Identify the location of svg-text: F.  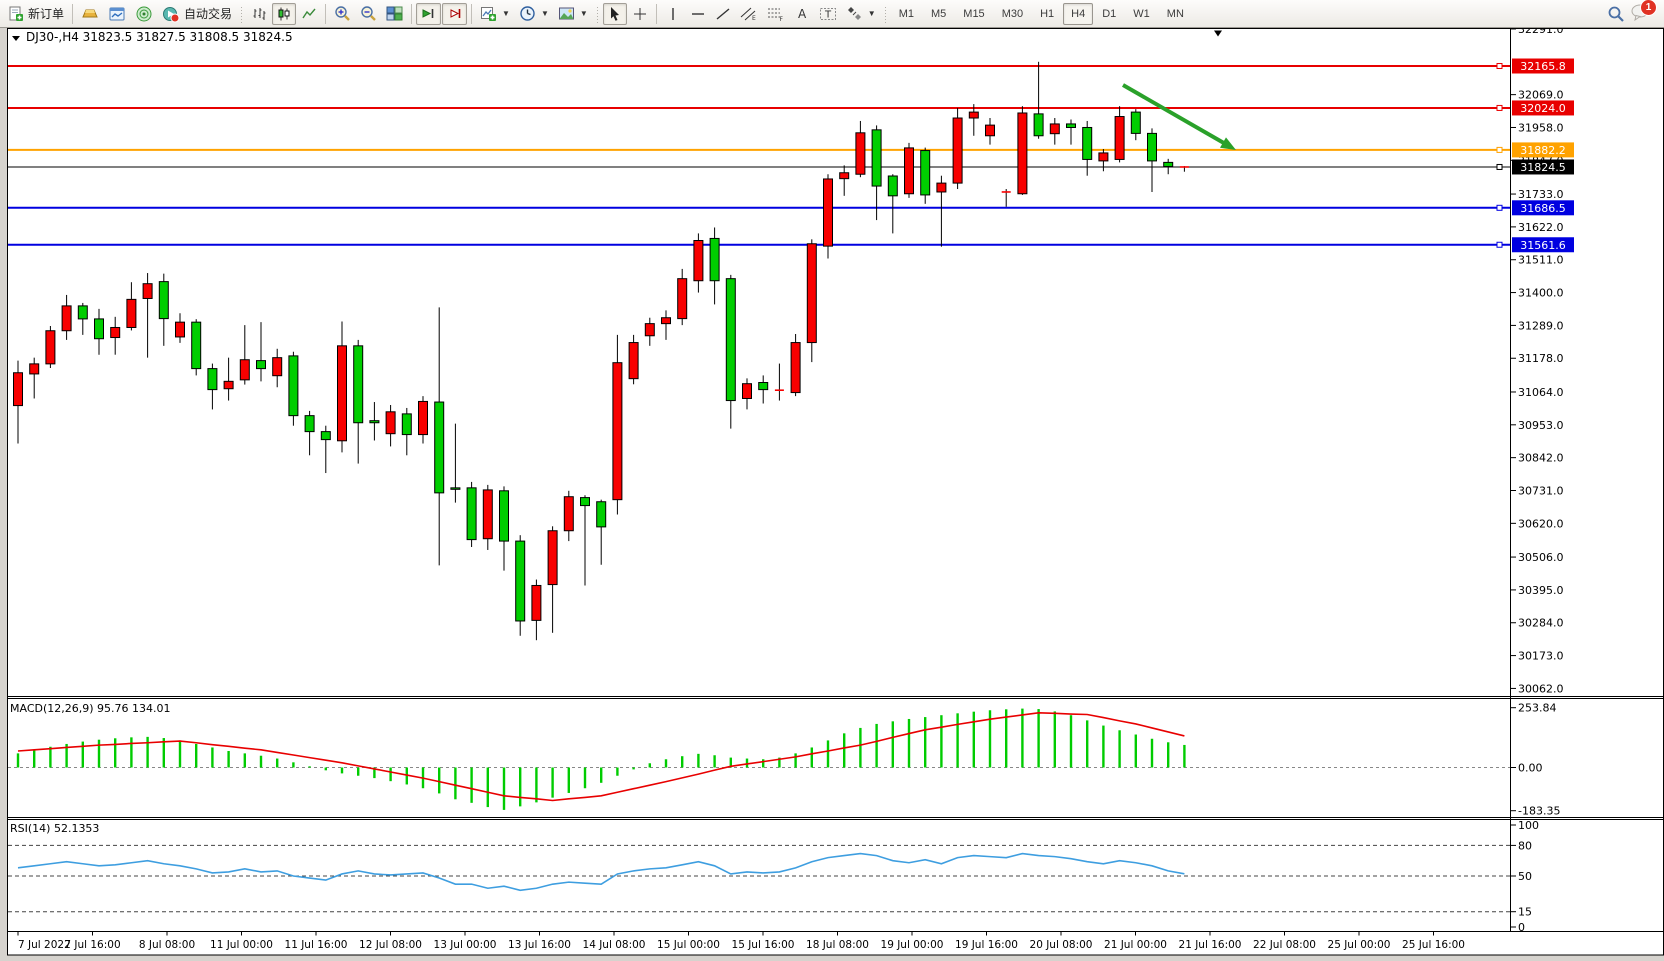
(781, 19).